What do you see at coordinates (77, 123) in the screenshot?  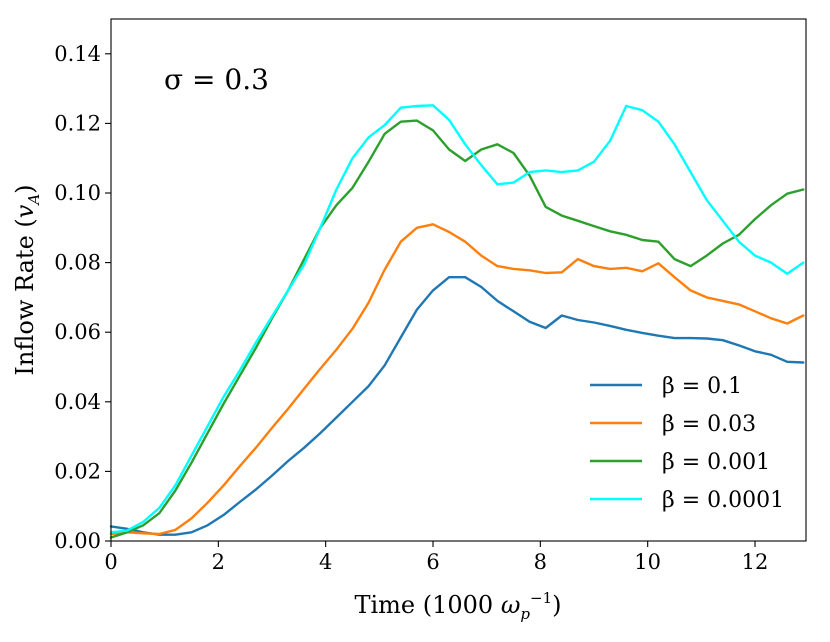 I see `y-tick-label: 0.12` at bounding box center [77, 123].